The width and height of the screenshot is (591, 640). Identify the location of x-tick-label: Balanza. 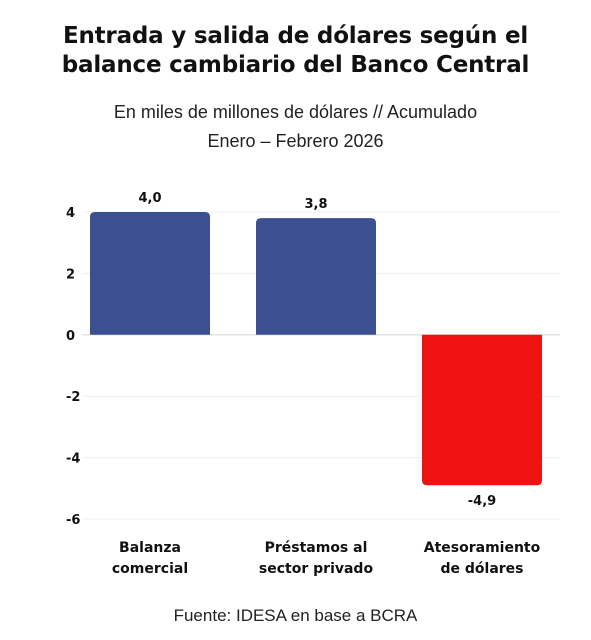
(150, 548).